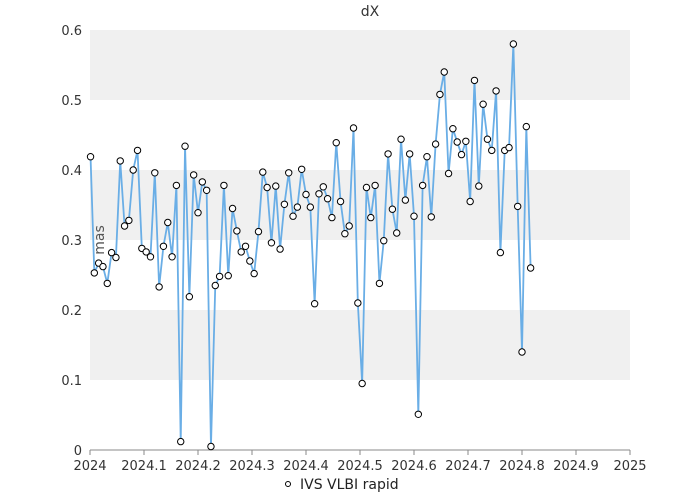  Describe the element at coordinates (370, 12) in the screenshot. I see `chart-title: dX` at that location.